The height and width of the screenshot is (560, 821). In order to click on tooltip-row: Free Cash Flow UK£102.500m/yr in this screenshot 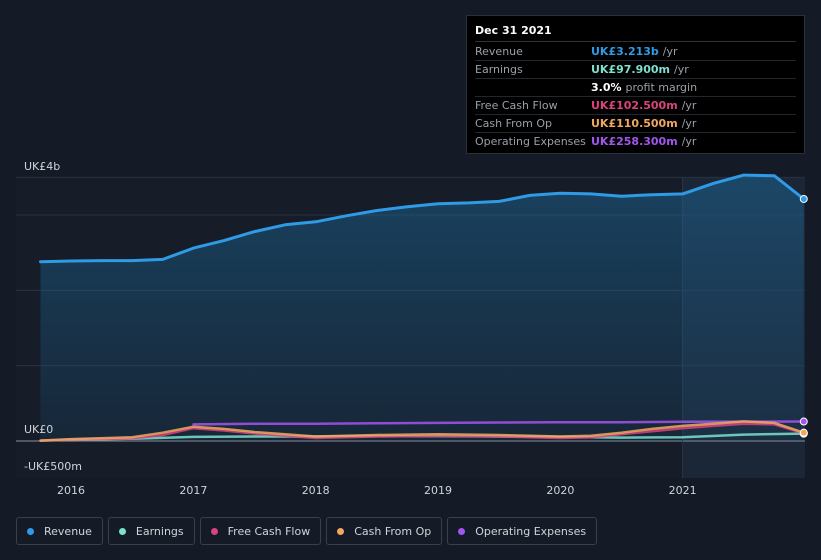, I will do `click(635, 106)`.